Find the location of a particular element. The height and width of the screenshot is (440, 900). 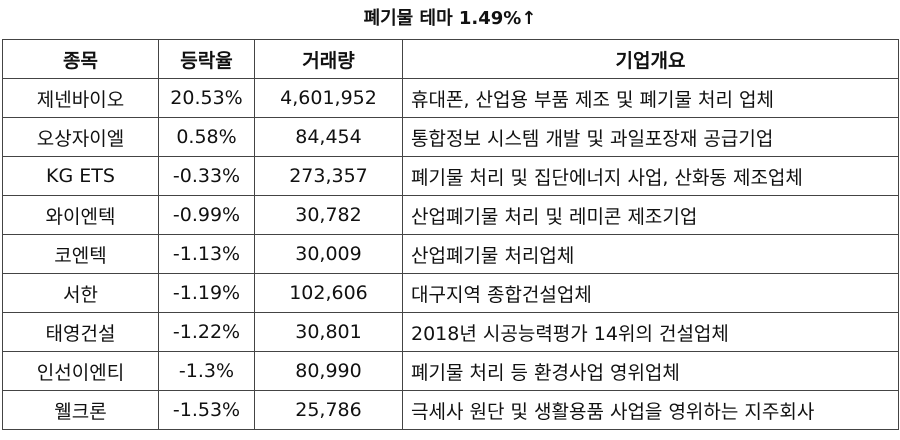

change-rate: -1.19% is located at coordinates (206, 293).